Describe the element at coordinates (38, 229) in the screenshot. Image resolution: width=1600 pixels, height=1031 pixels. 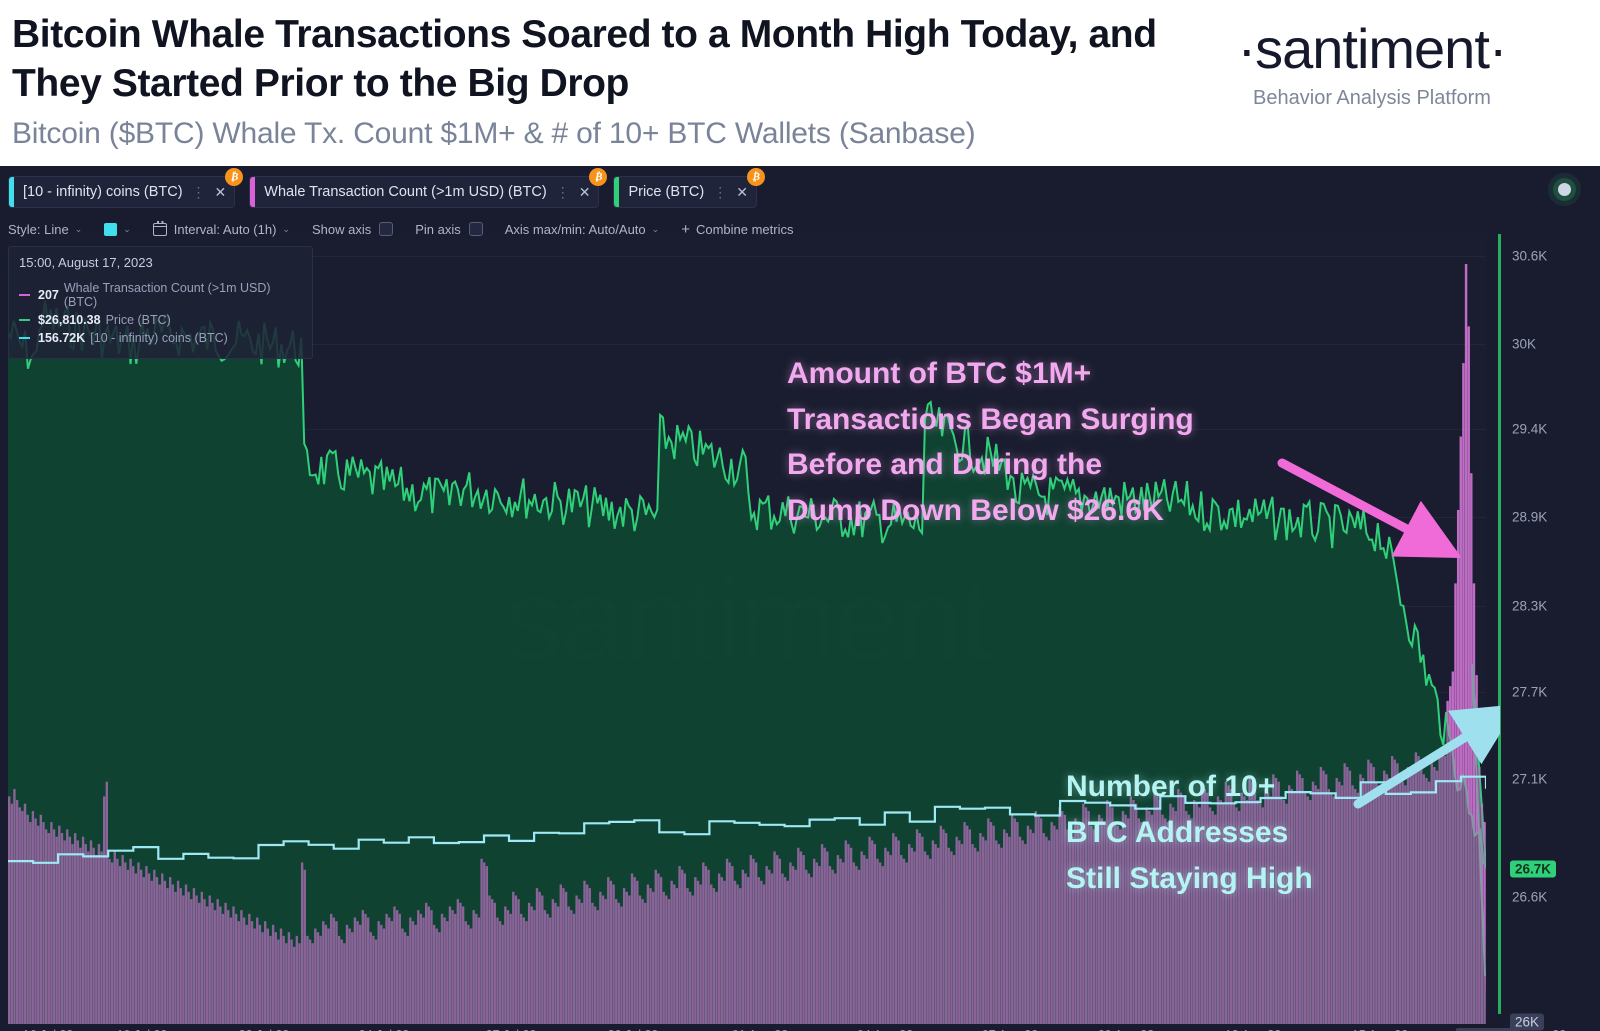
I see `style-label: Style: Line` at that location.